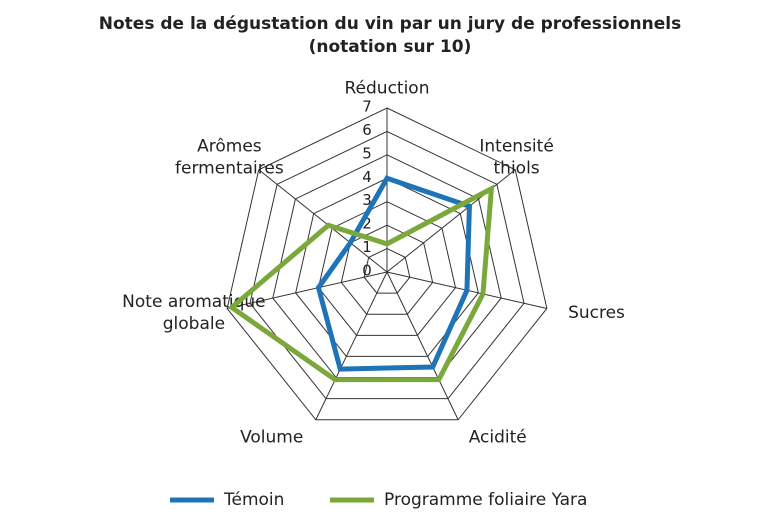 This screenshot has height=525, width=781. What do you see at coordinates (387, 88) in the screenshot?
I see `category-label: Réduction` at bounding box center [387, 88].